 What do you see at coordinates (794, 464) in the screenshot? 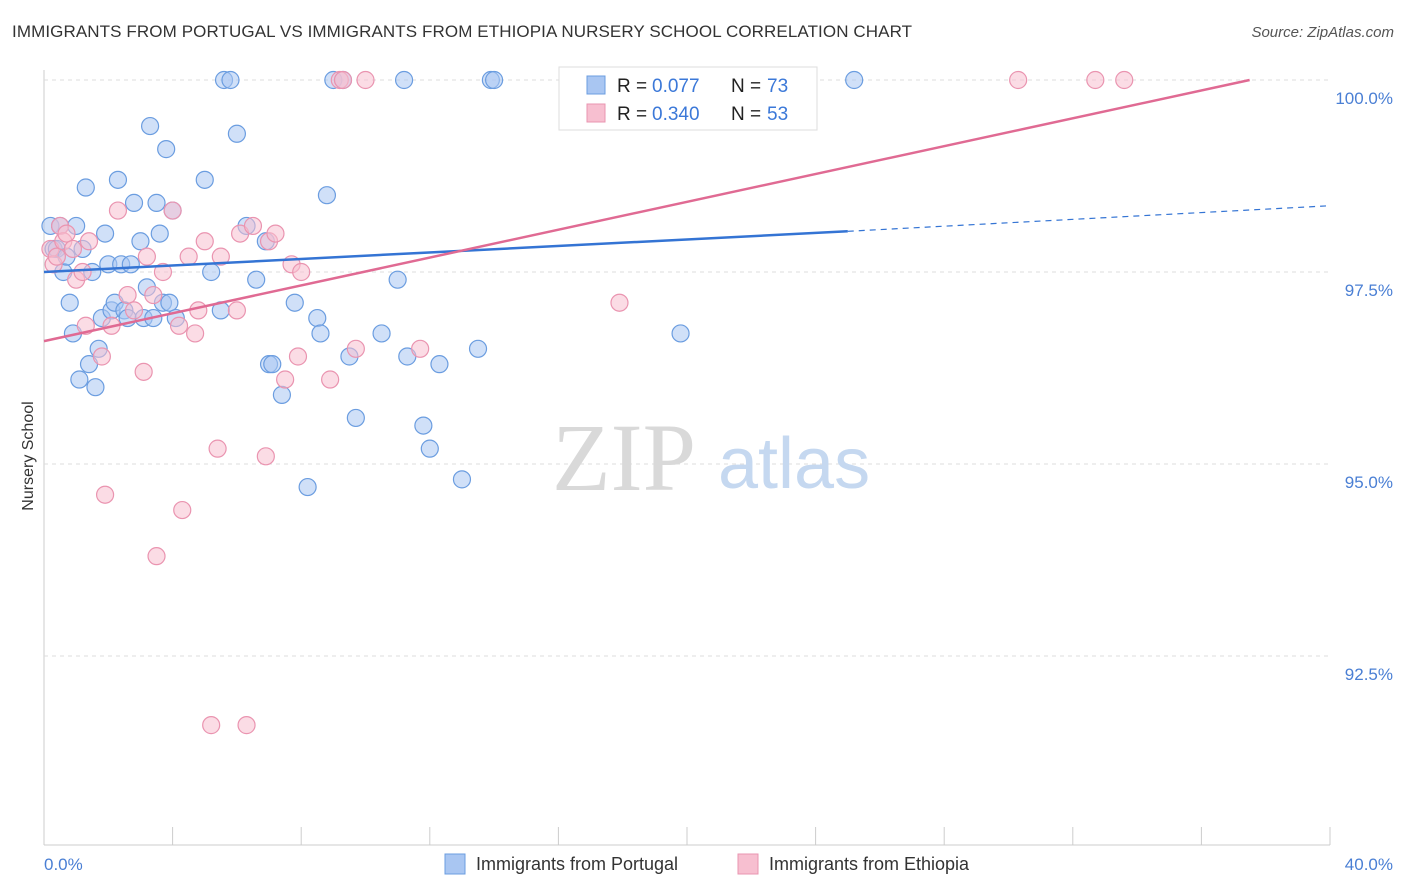
I see `watermark-atlas: atlas` at bounding box center [794, 464].